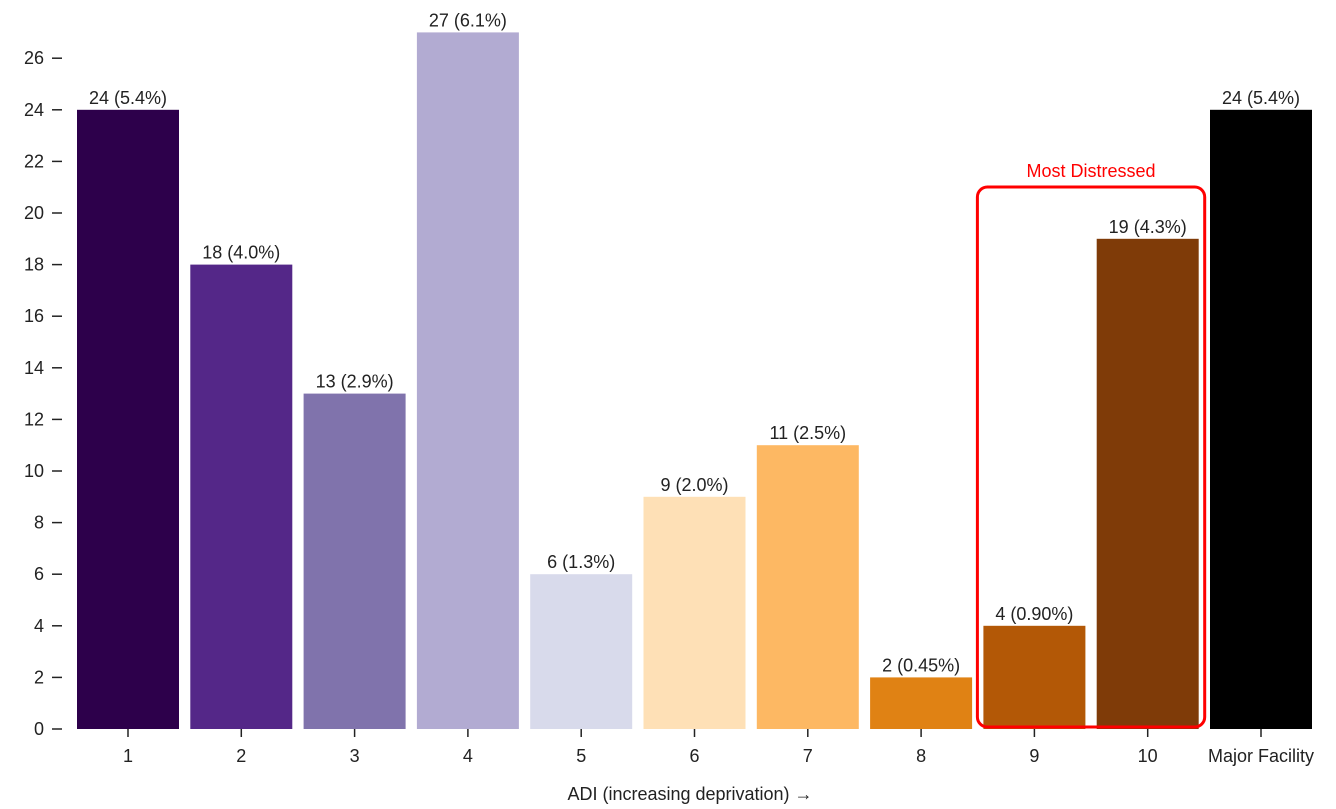  I want to click on x-tick-label: 7, so click(808, 756).